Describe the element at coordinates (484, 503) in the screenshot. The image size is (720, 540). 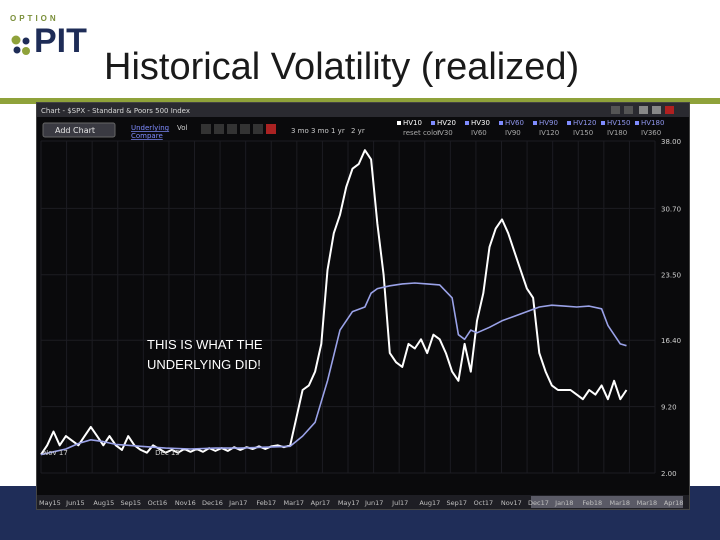
I see `timeline-label: Oct17` at that location.